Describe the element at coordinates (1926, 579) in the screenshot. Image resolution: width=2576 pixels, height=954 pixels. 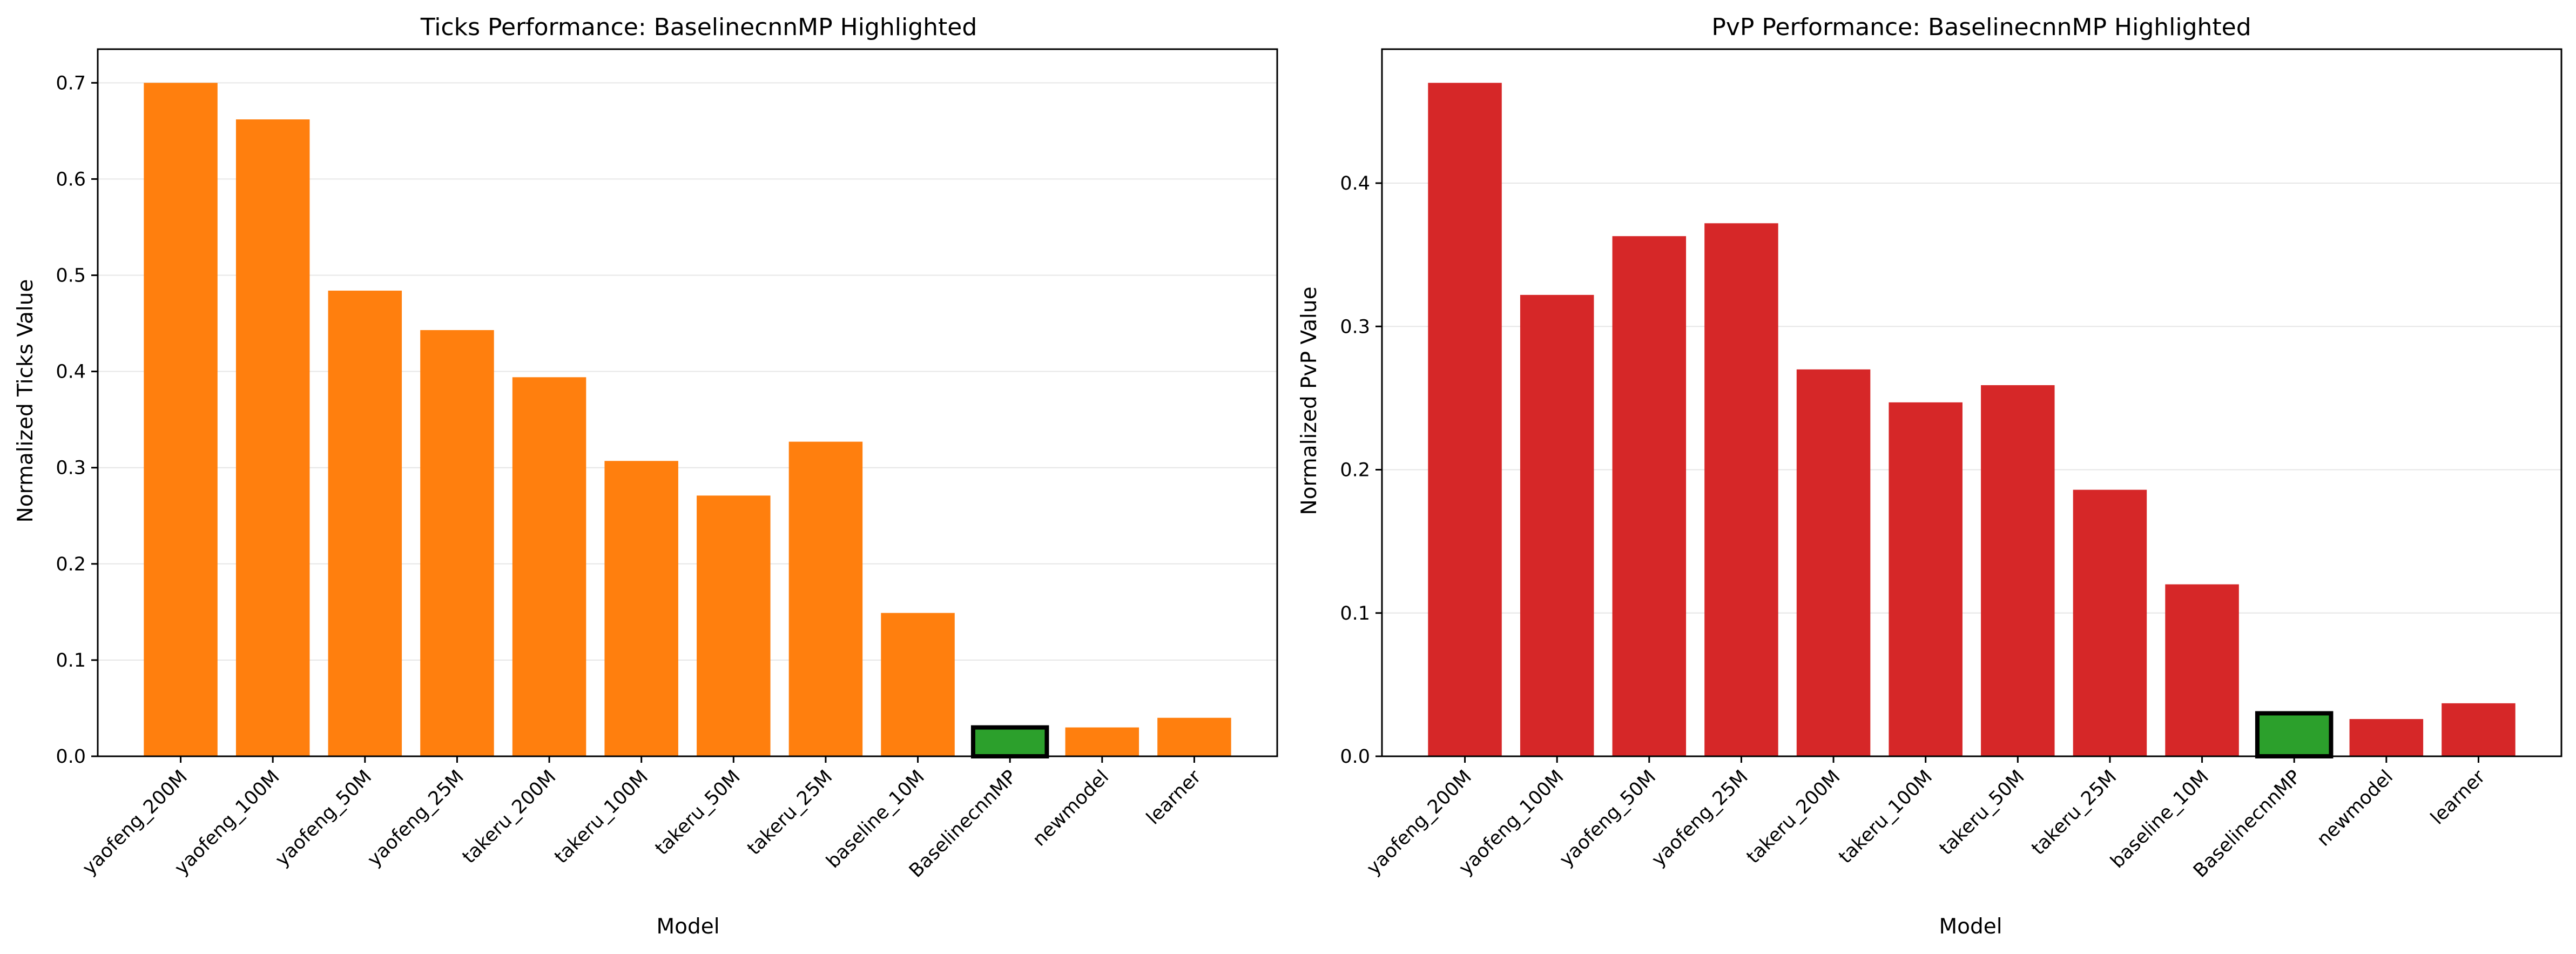
I see `pvp-chart-bar-takeru-100m` at that location.